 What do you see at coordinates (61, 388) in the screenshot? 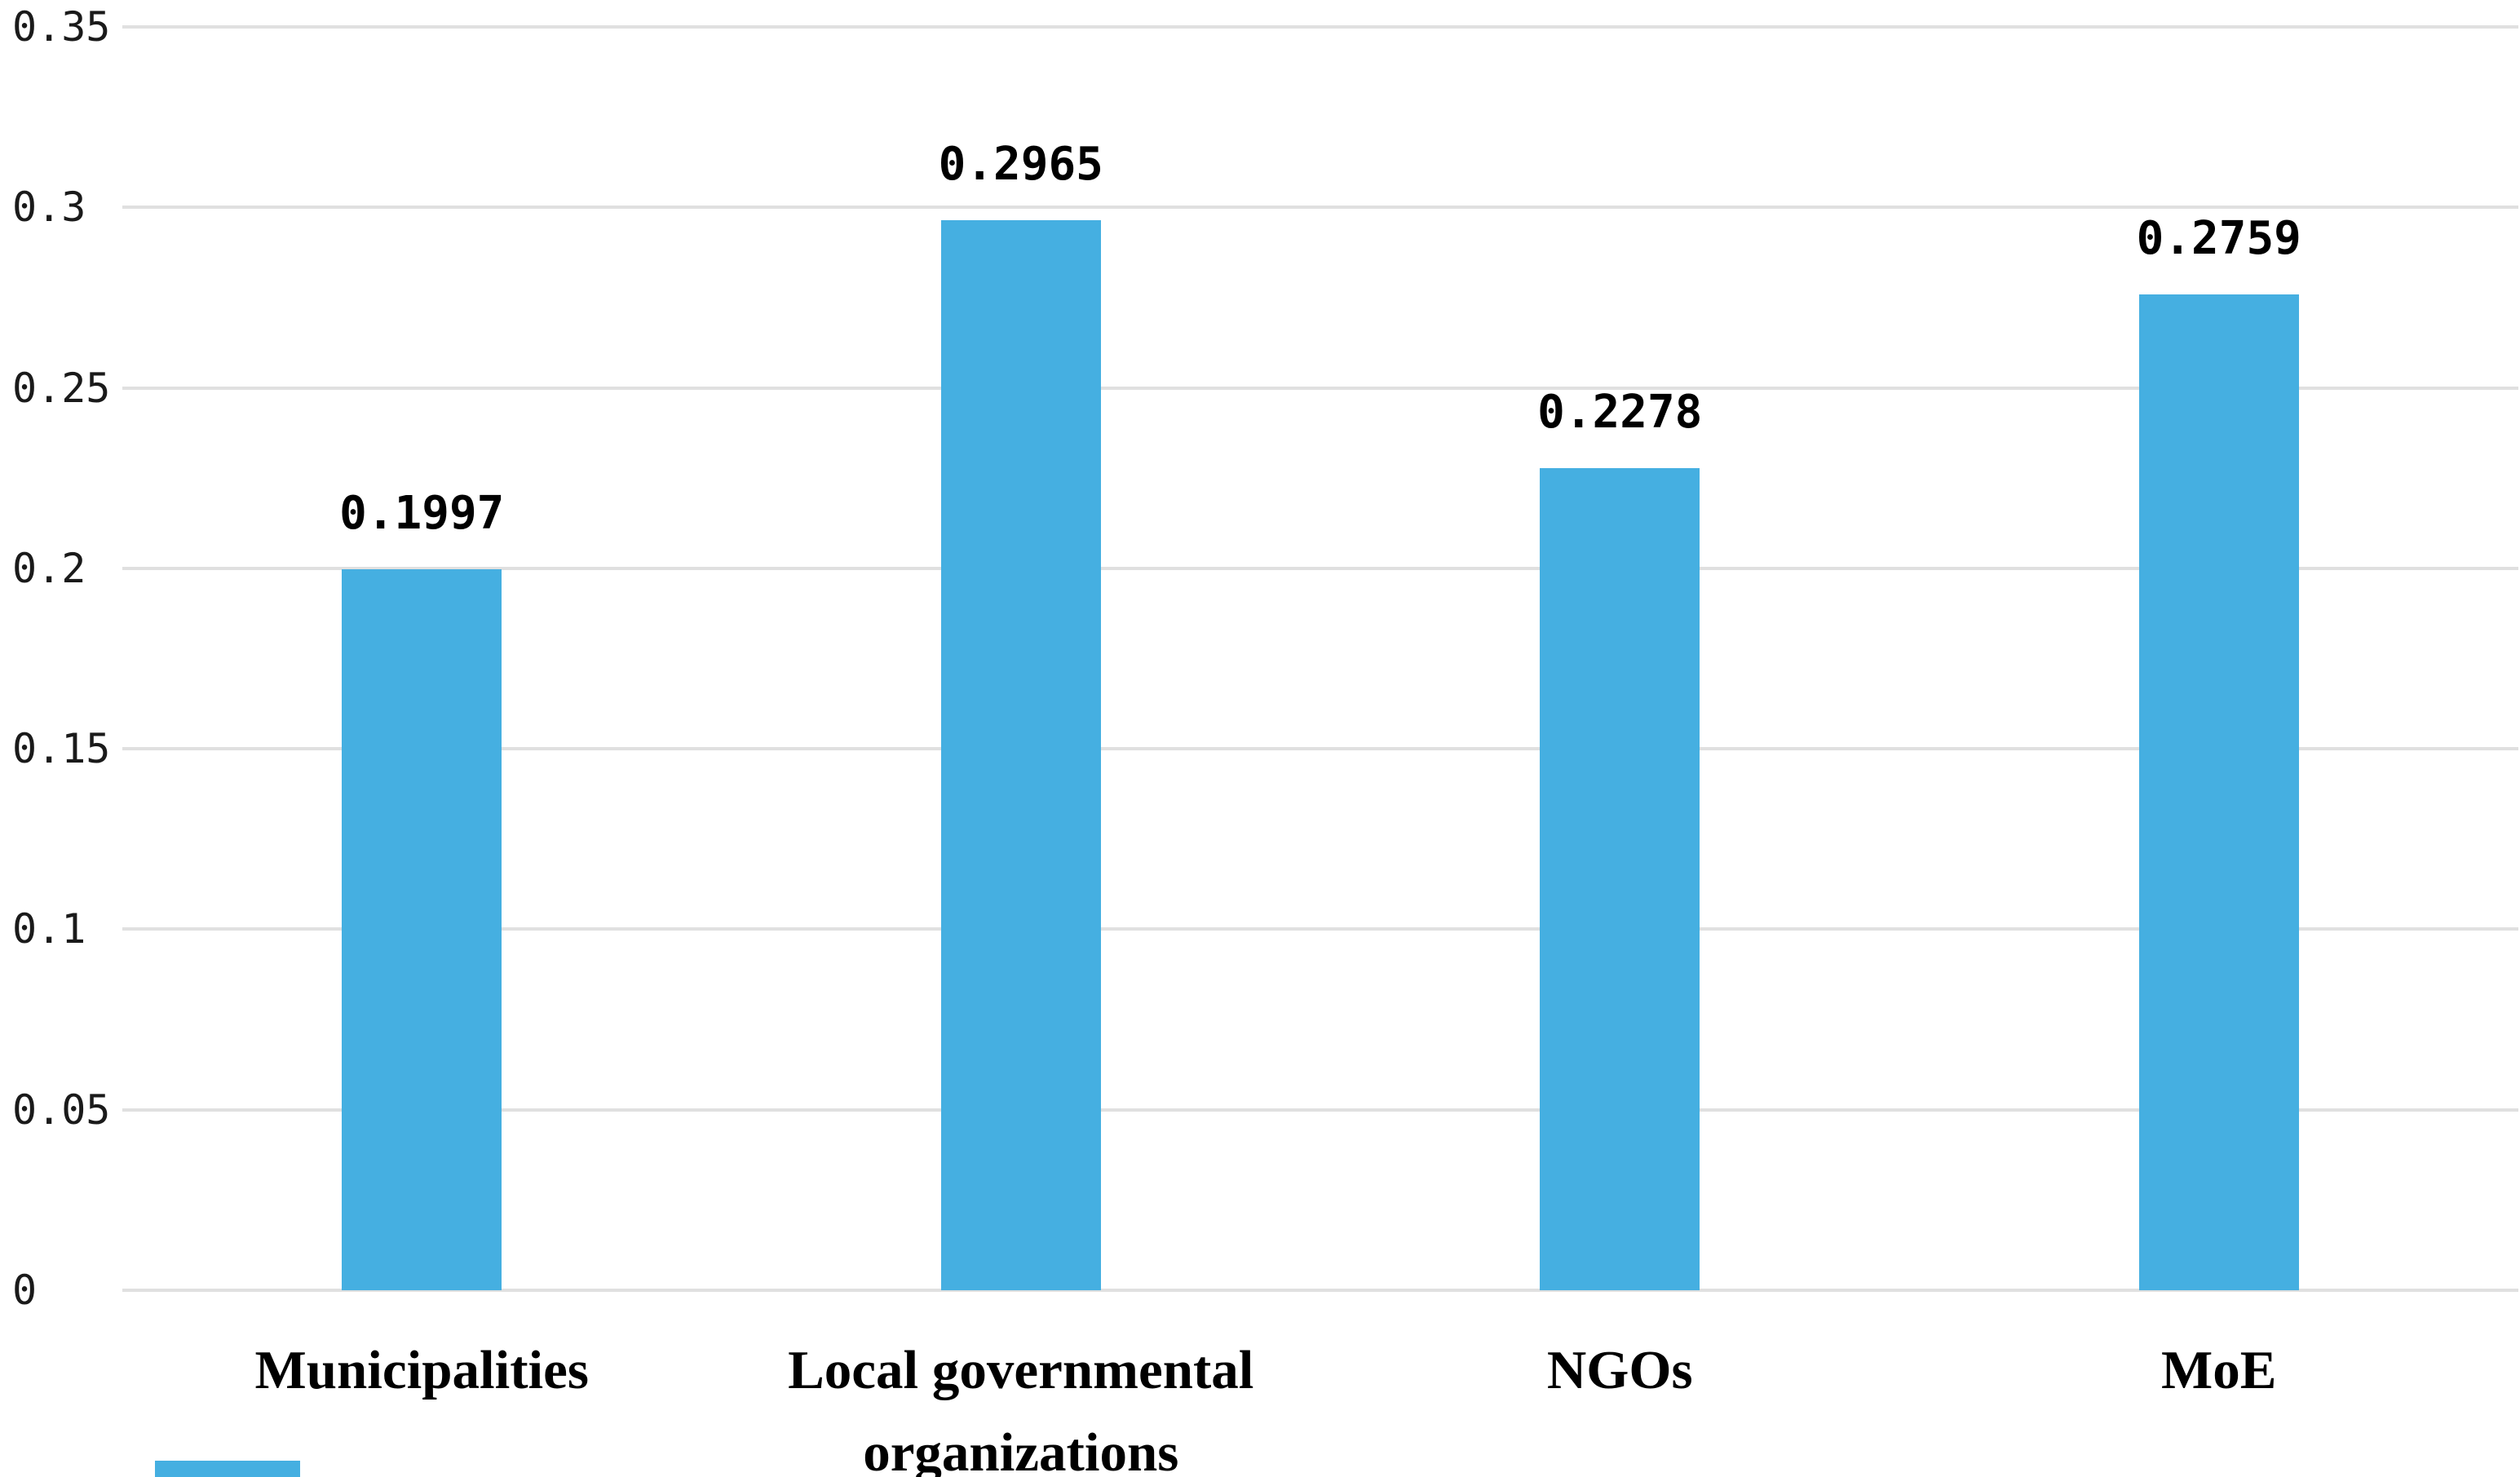
I see `y-tick-label: 0.25` at bounding box center [61, 388].